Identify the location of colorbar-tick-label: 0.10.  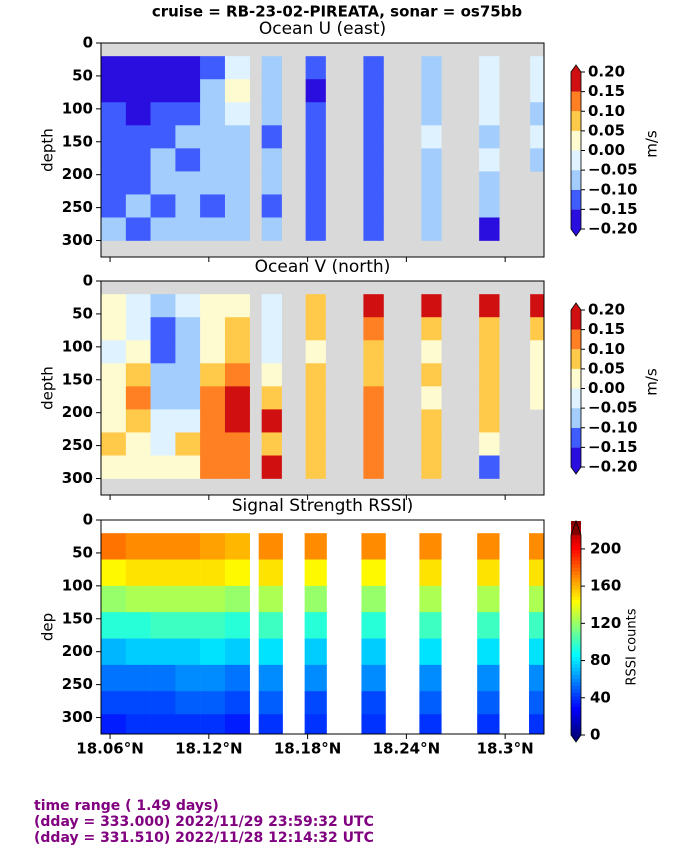
(606, 349).